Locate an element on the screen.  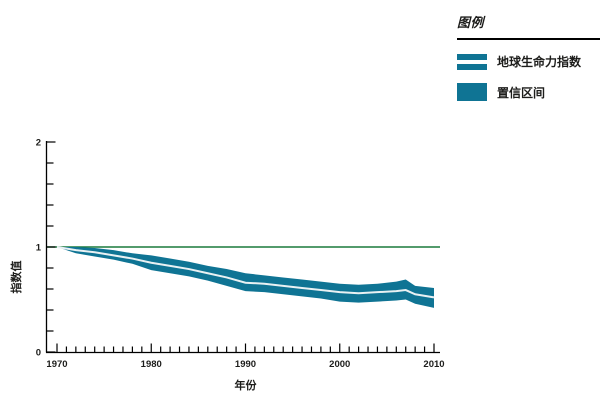
lpi-line-swatch-icon is located at coordinates (472, 61).